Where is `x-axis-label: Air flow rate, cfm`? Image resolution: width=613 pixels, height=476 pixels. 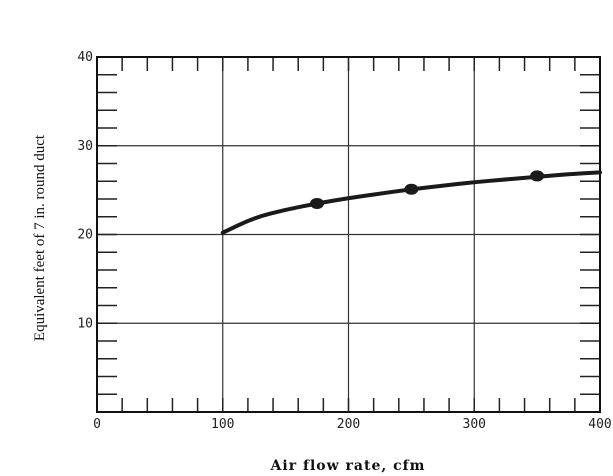
x-axis-label: Air flow rate, cfm is located at coordinates (348, 466).